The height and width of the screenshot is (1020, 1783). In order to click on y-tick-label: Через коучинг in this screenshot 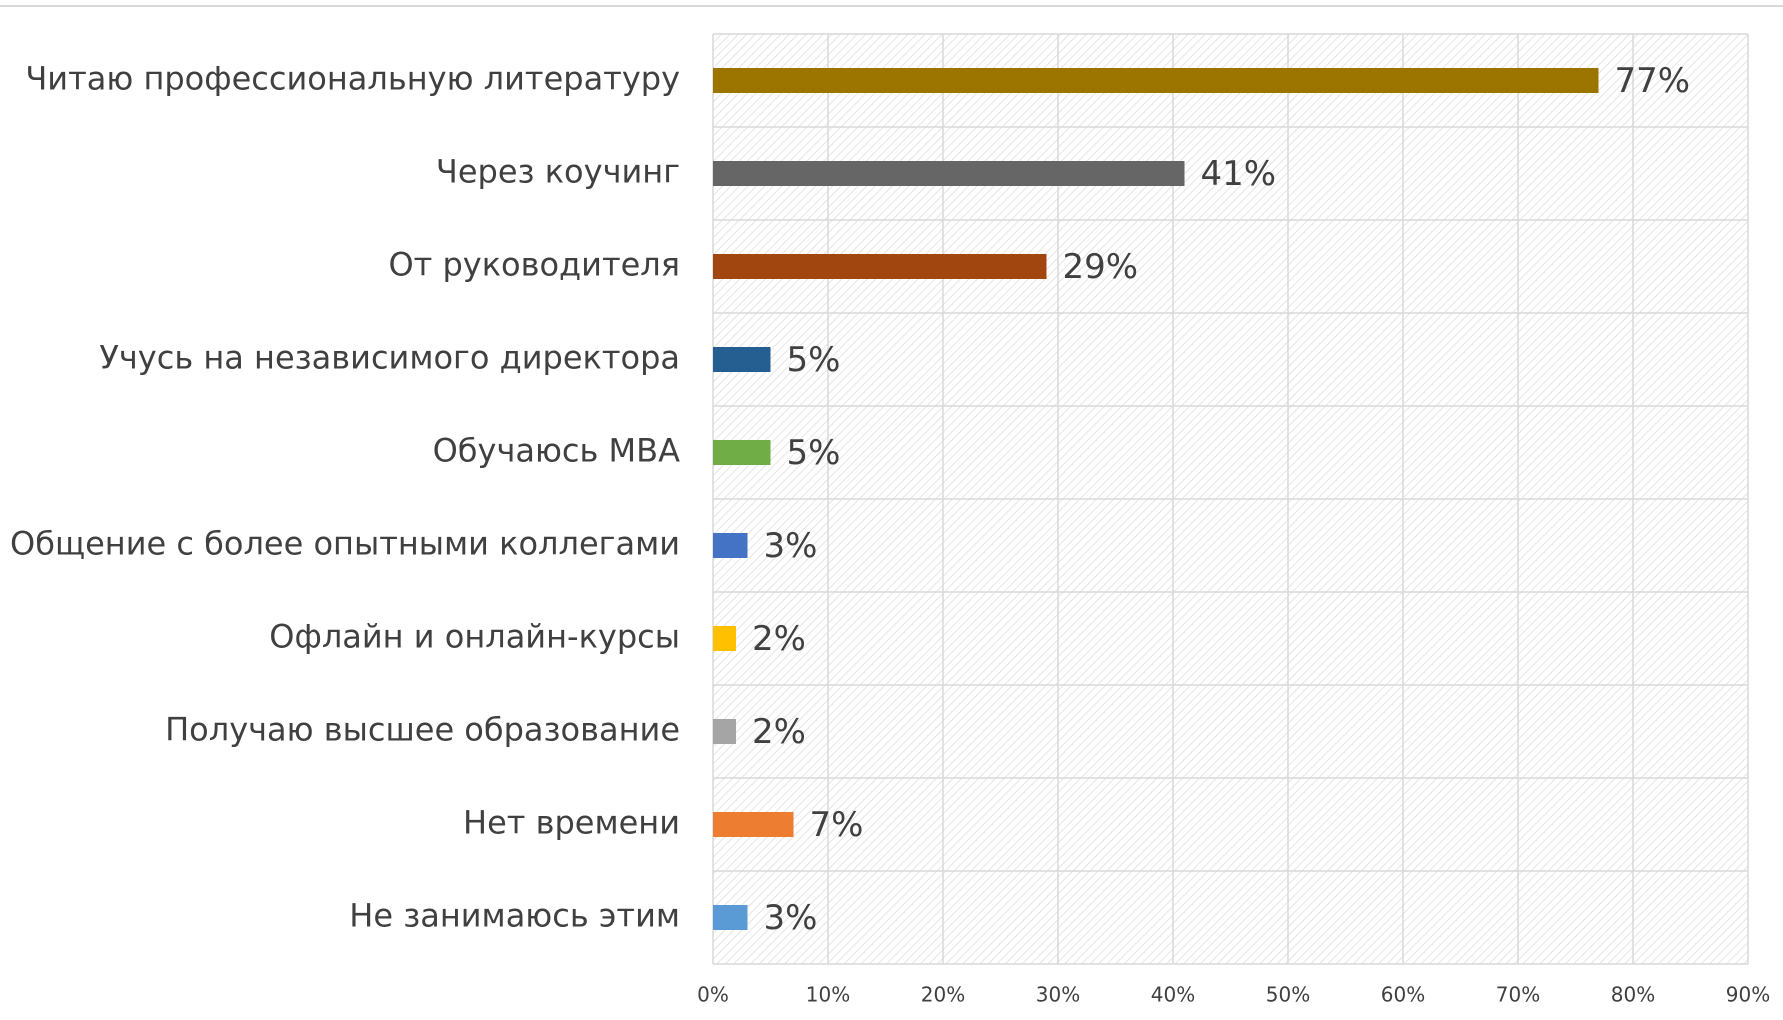, I will do `click(558, 172)`.